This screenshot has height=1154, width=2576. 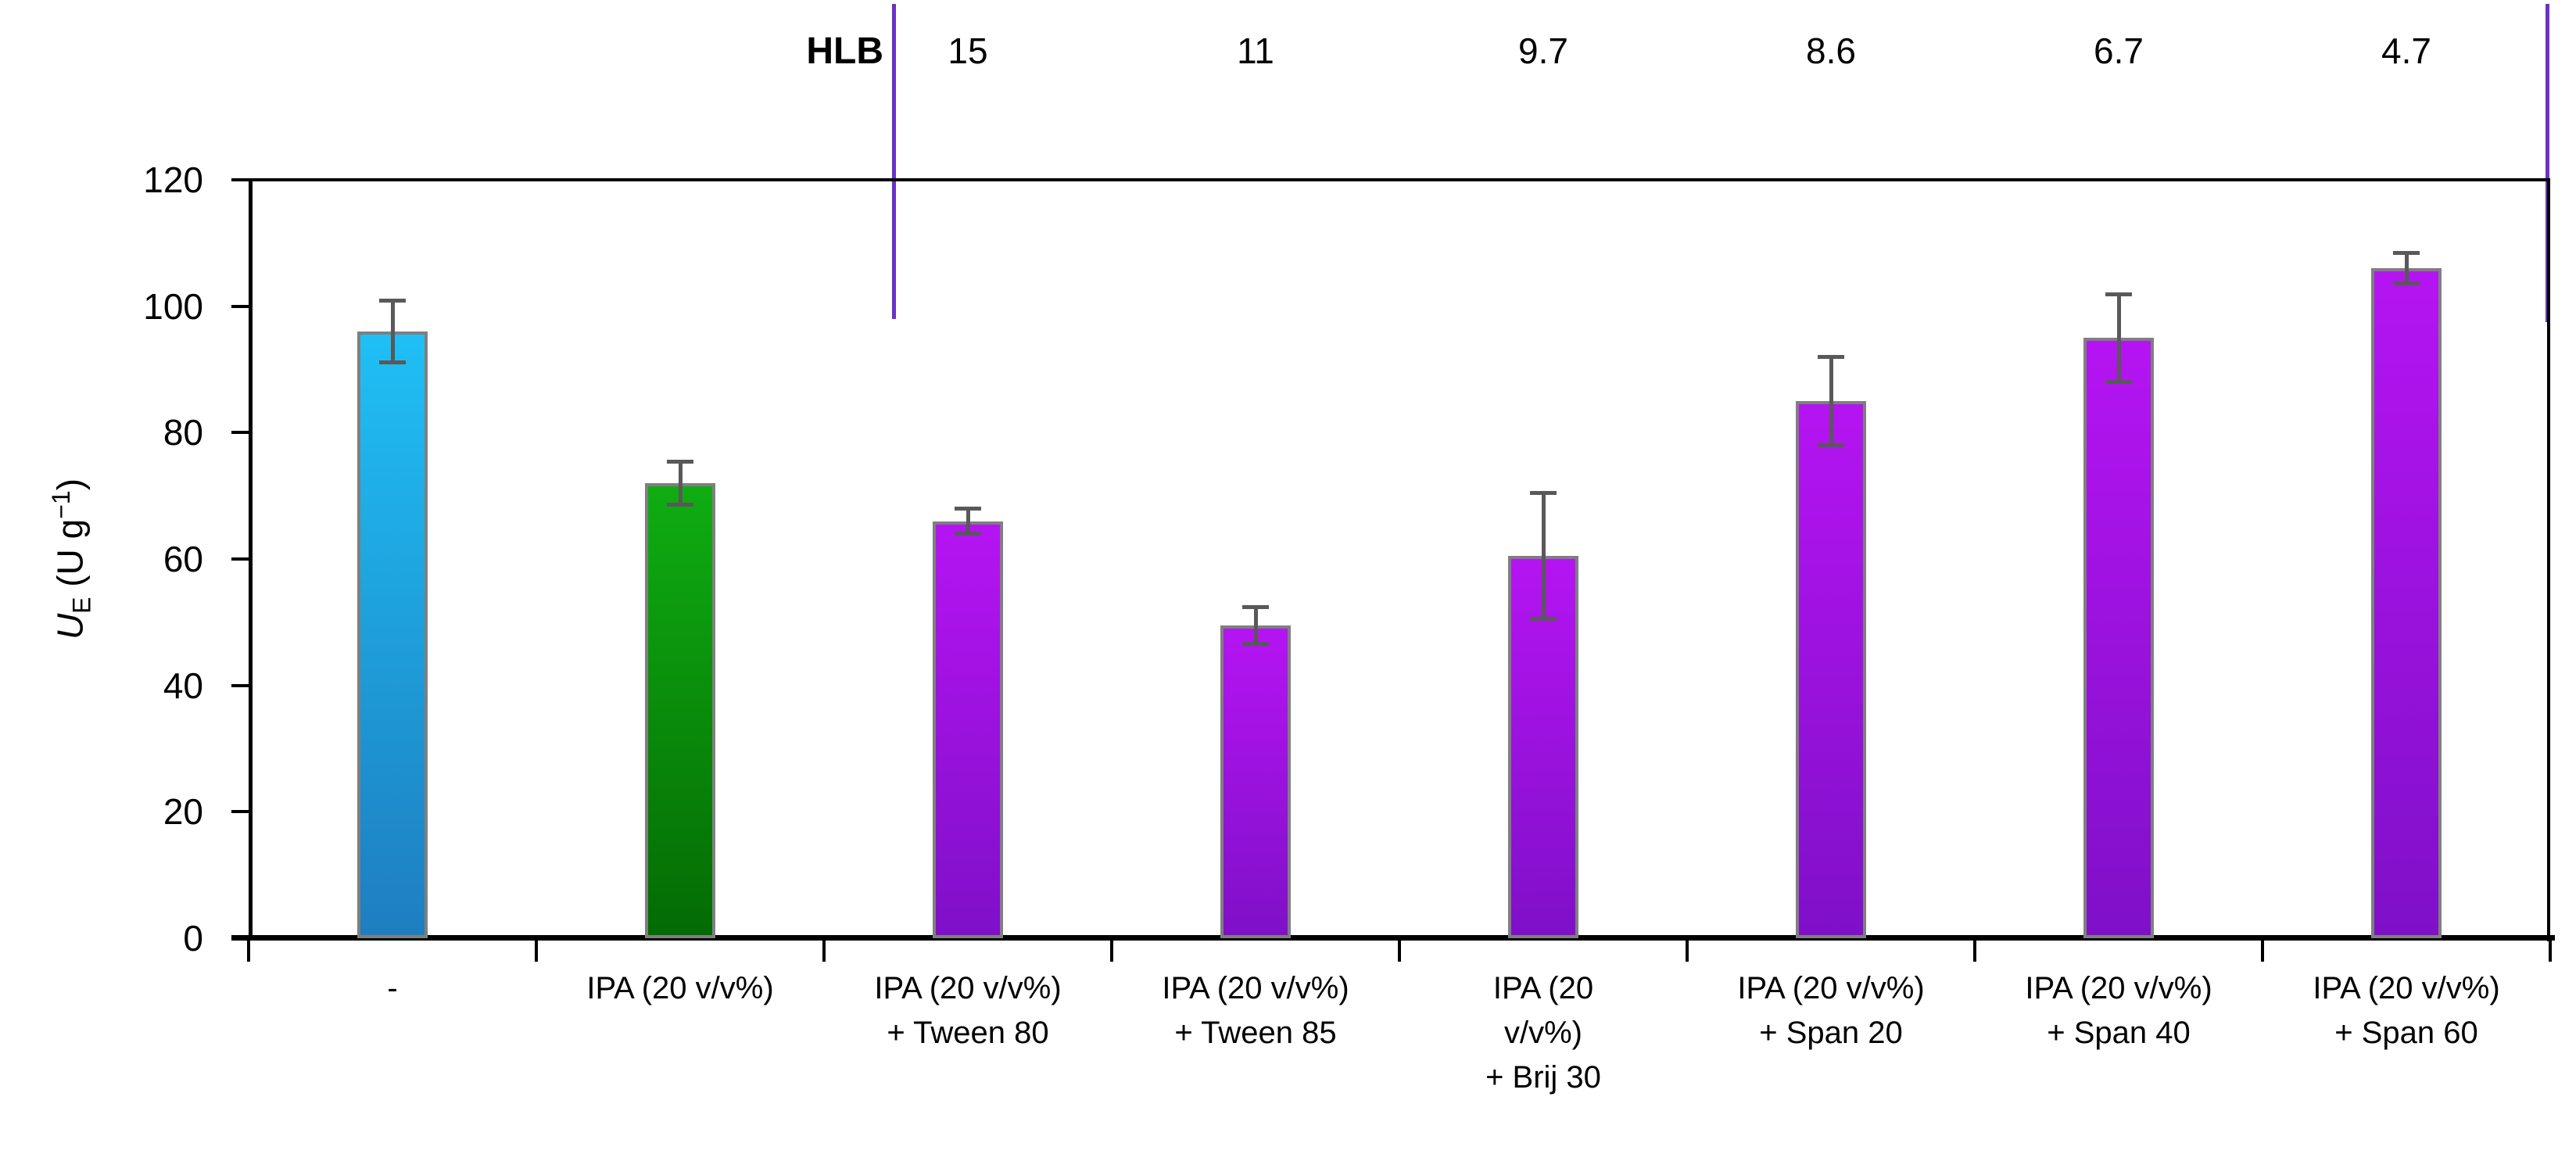 I want to click on y-axis-tick-label: 120, so click(x=173, y=179).